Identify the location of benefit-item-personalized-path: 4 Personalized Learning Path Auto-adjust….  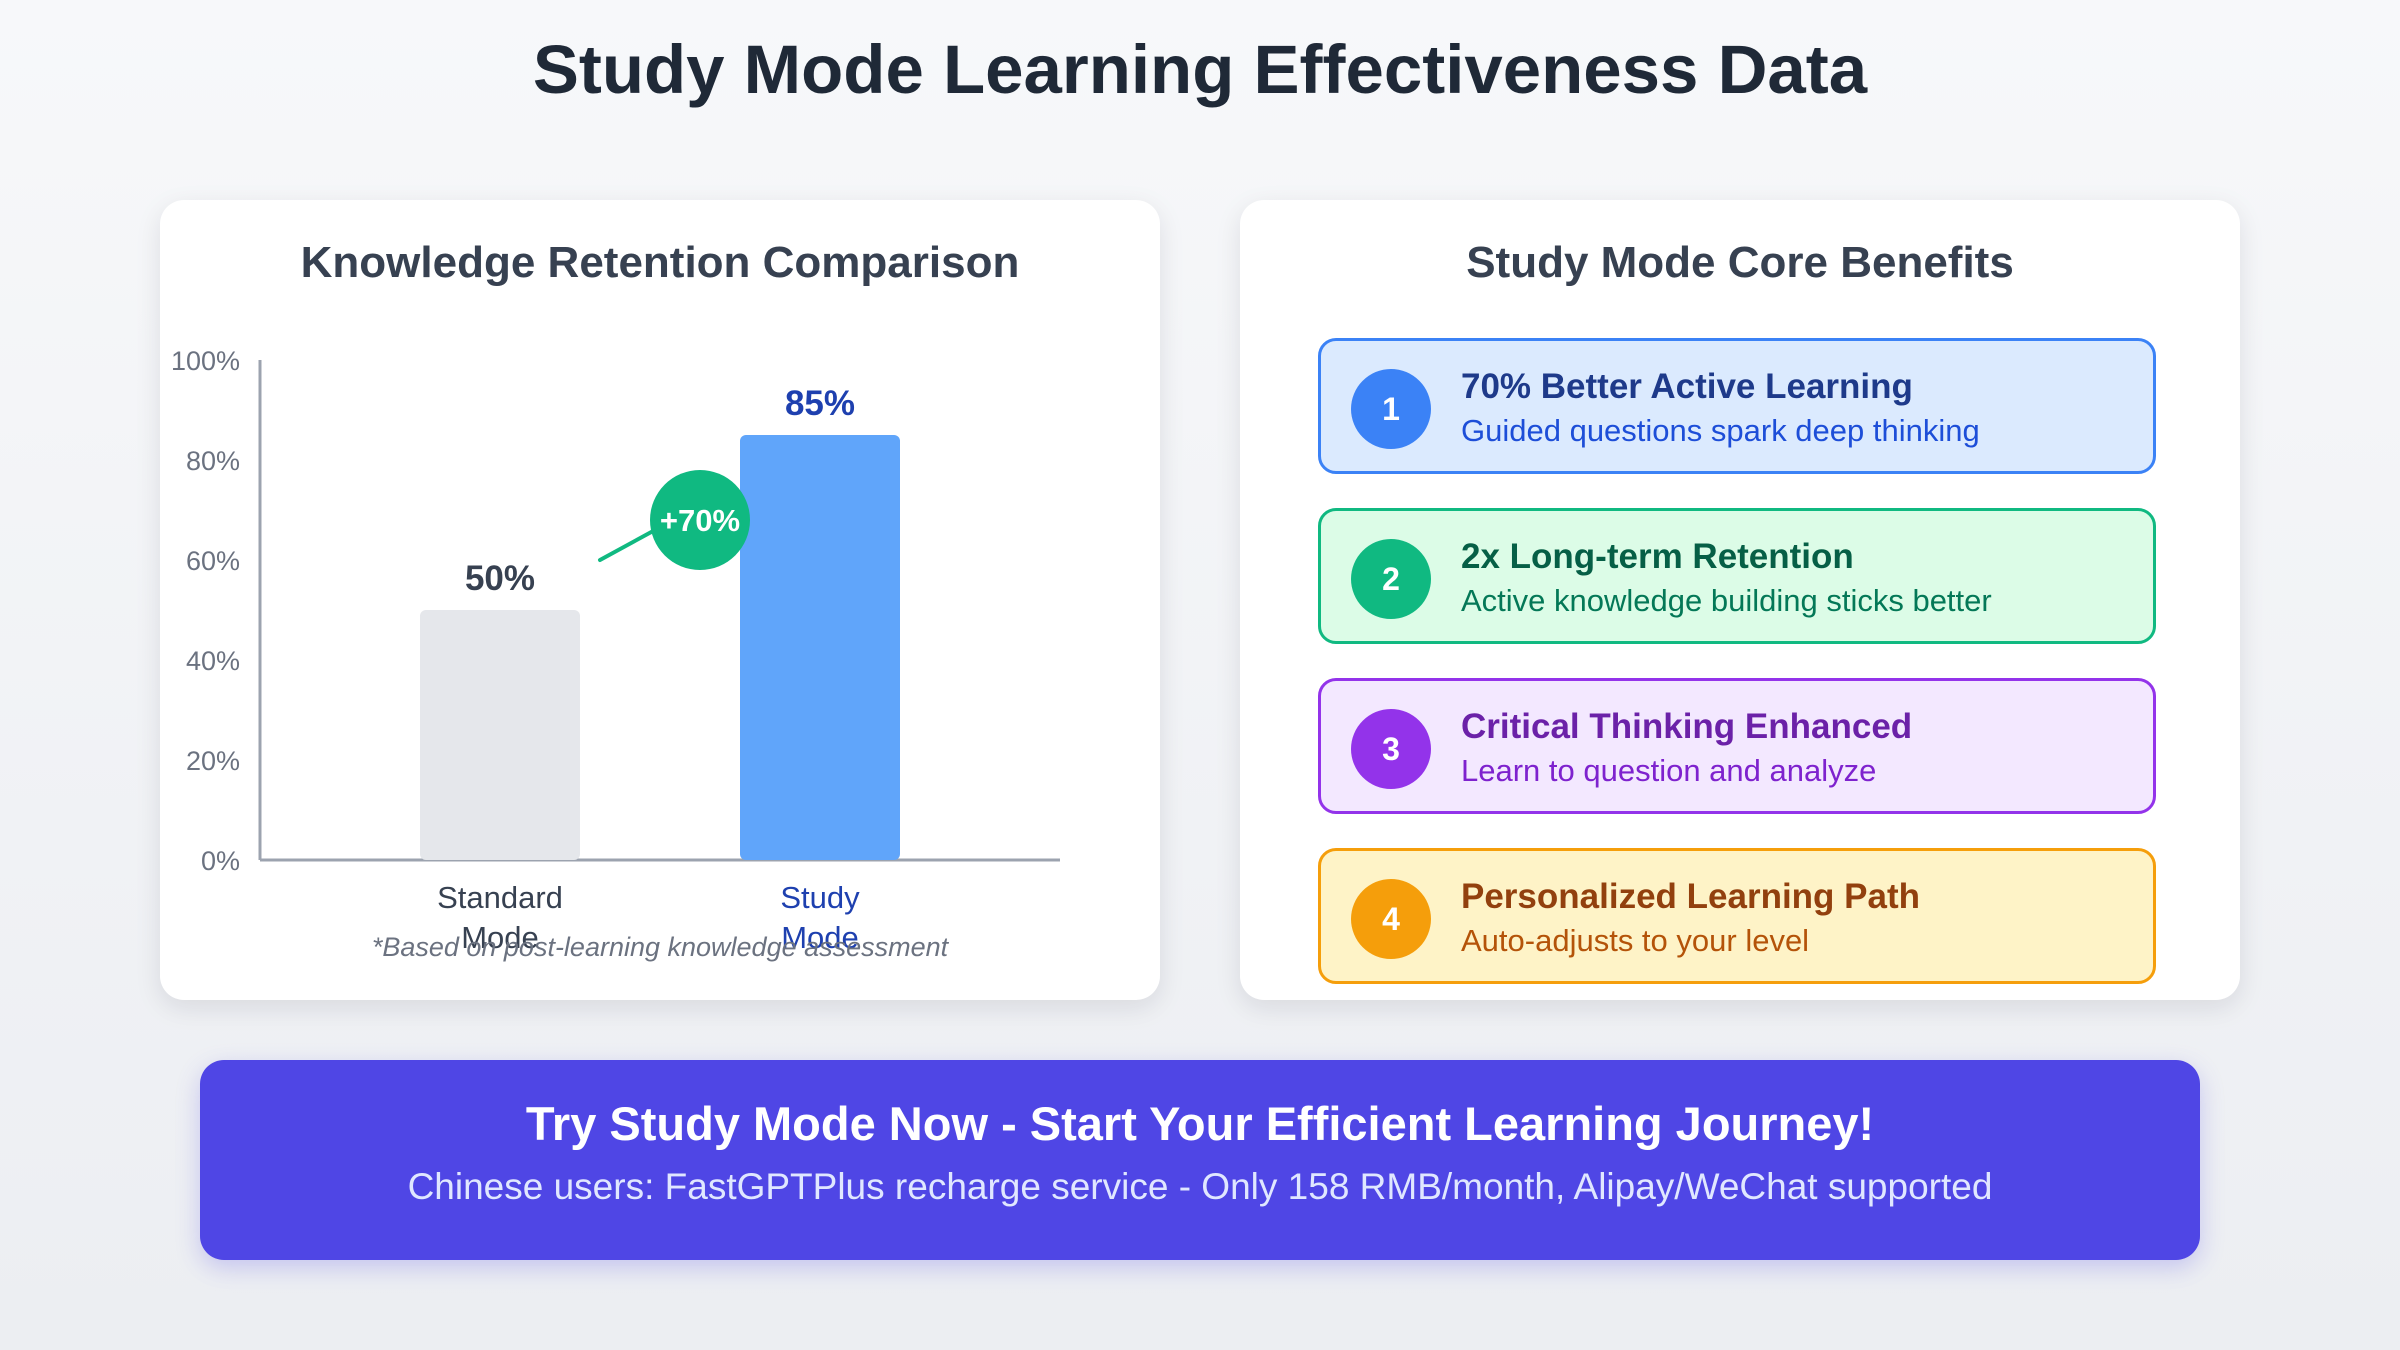
(1737, 916).